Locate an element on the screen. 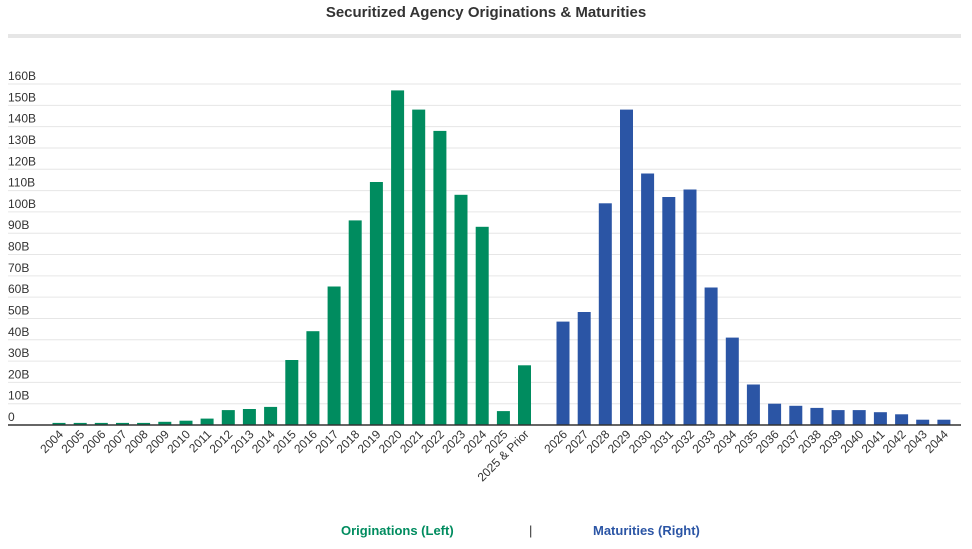  bar-2038 is located at coordinates (817, 416).